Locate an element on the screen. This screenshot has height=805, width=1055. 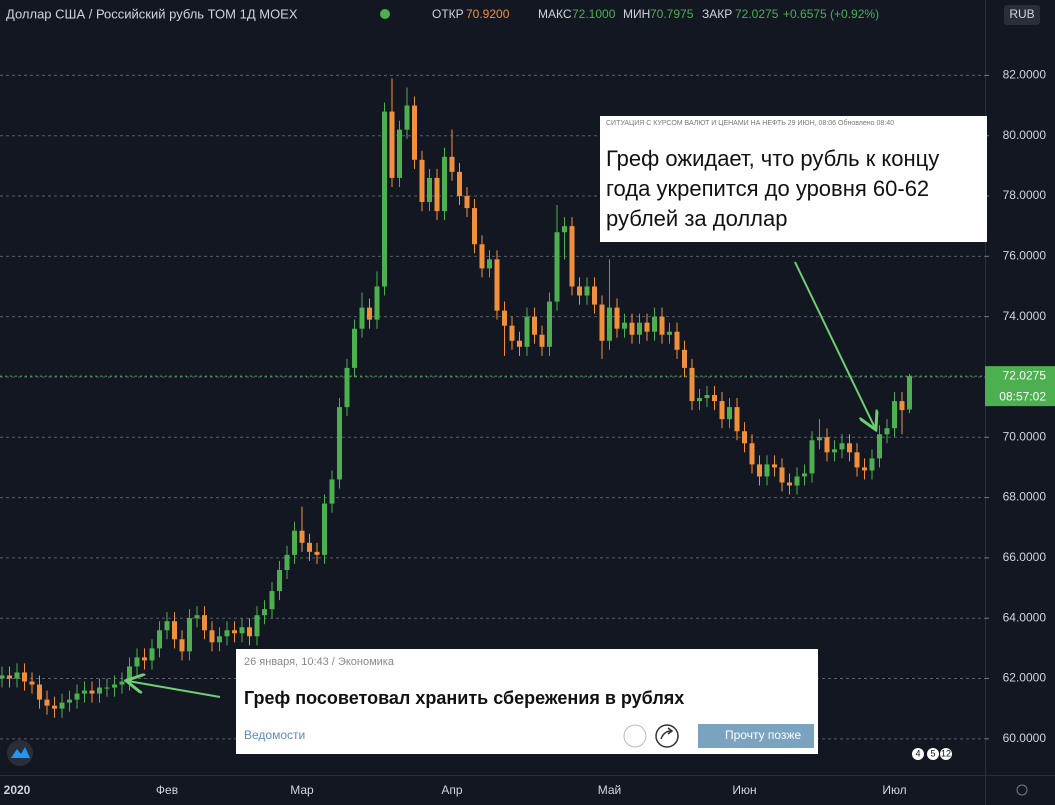
last-price-label: 72.0275 is located at coordinates (1025, 375).